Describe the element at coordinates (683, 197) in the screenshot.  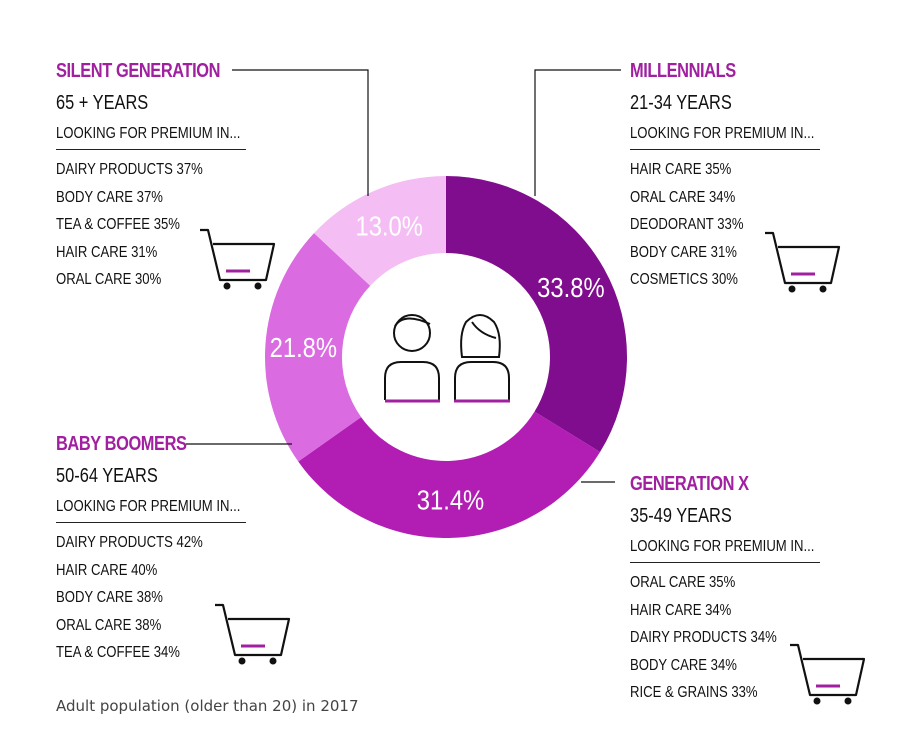
I see `list-item: ORAL CARE 34%` at that location.